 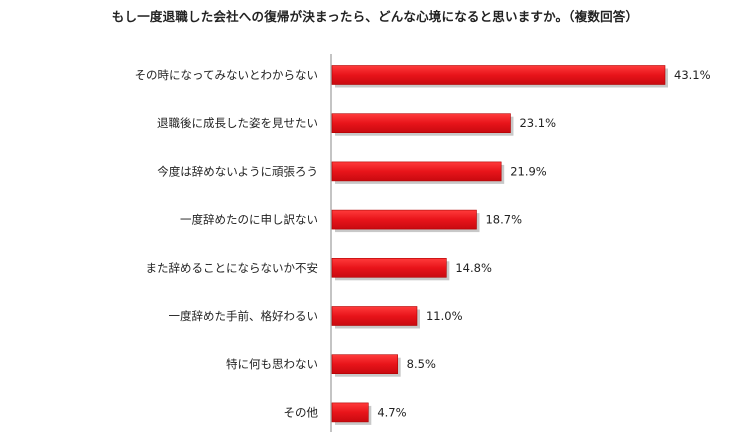 What do you see at coordinates (272, 364) in the screenshot?
I see `category-label: 特に何も思わない` at bounding box center [272, 364].